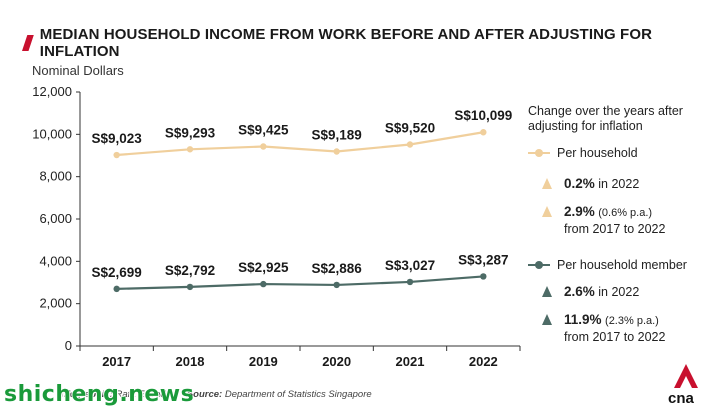  Describe the element at coordinates (52, 91) in the screenshot. I see `y-tick-label: 12,000` at that location.